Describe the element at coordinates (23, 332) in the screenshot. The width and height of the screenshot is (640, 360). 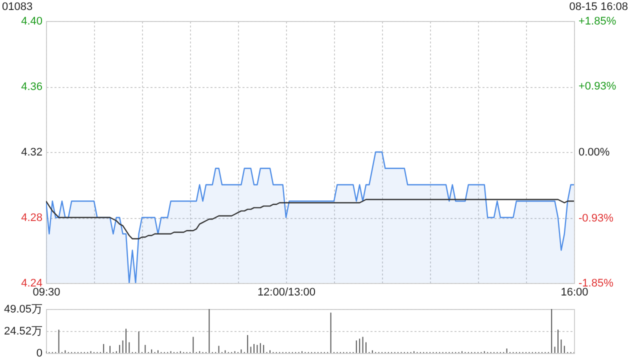
I see `y-tick-label: 24.52万` at that location.